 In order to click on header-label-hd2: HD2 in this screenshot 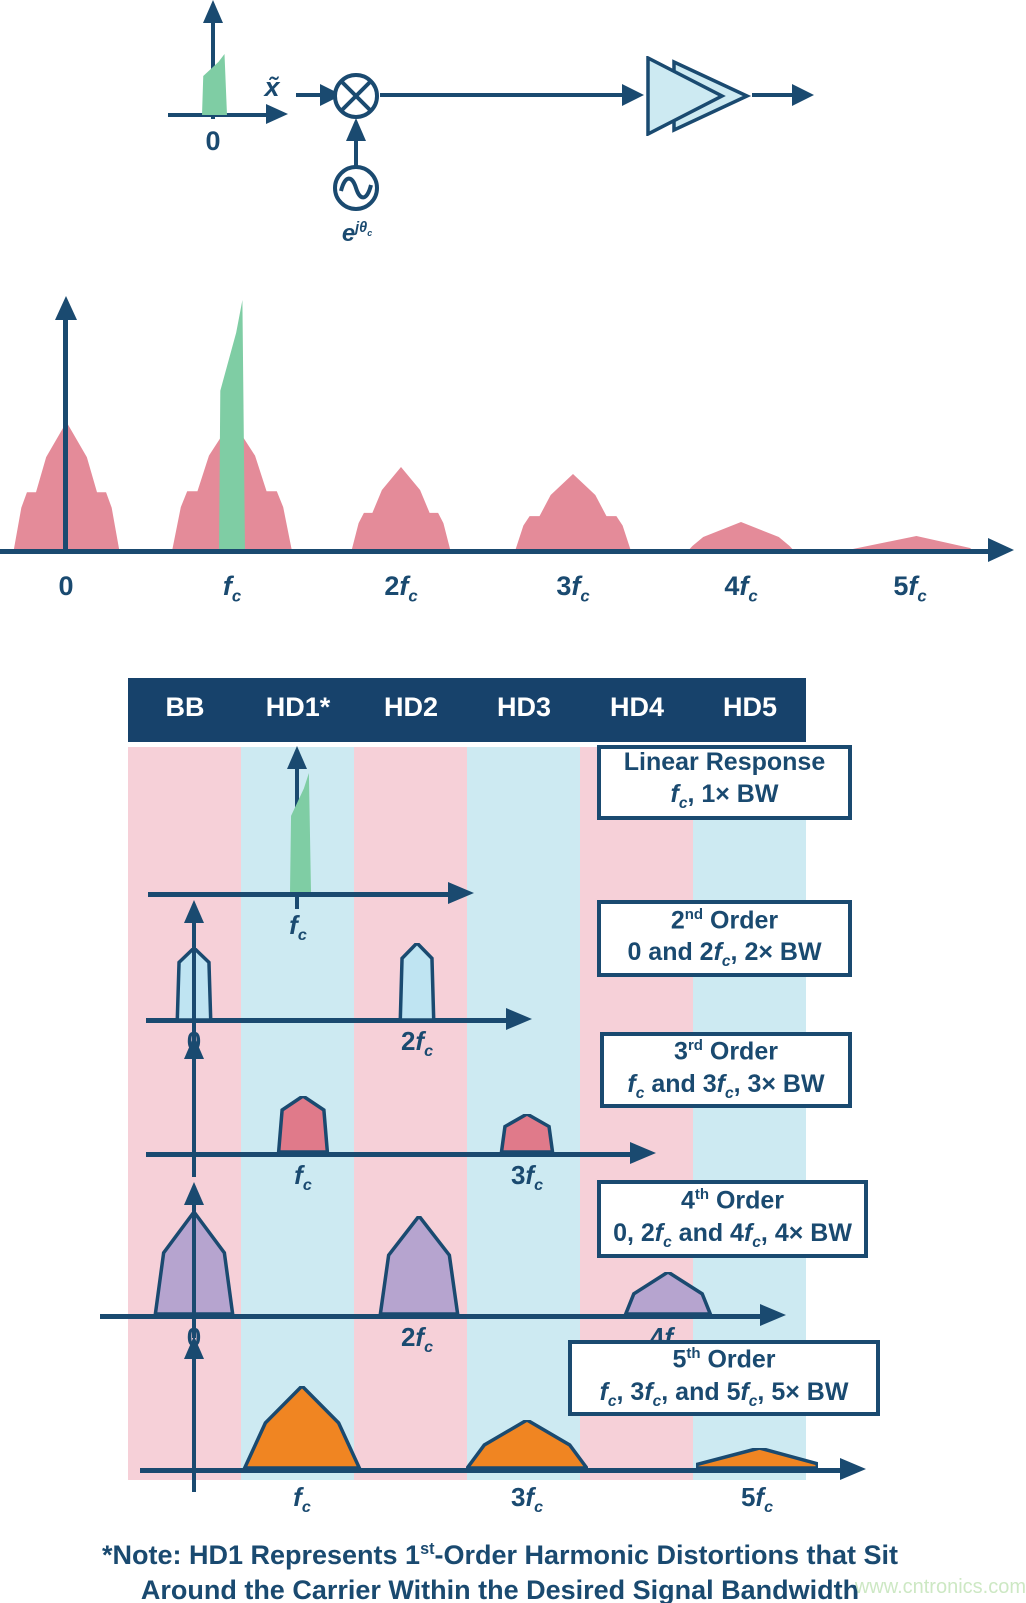, I will do `click(411, 707)`.